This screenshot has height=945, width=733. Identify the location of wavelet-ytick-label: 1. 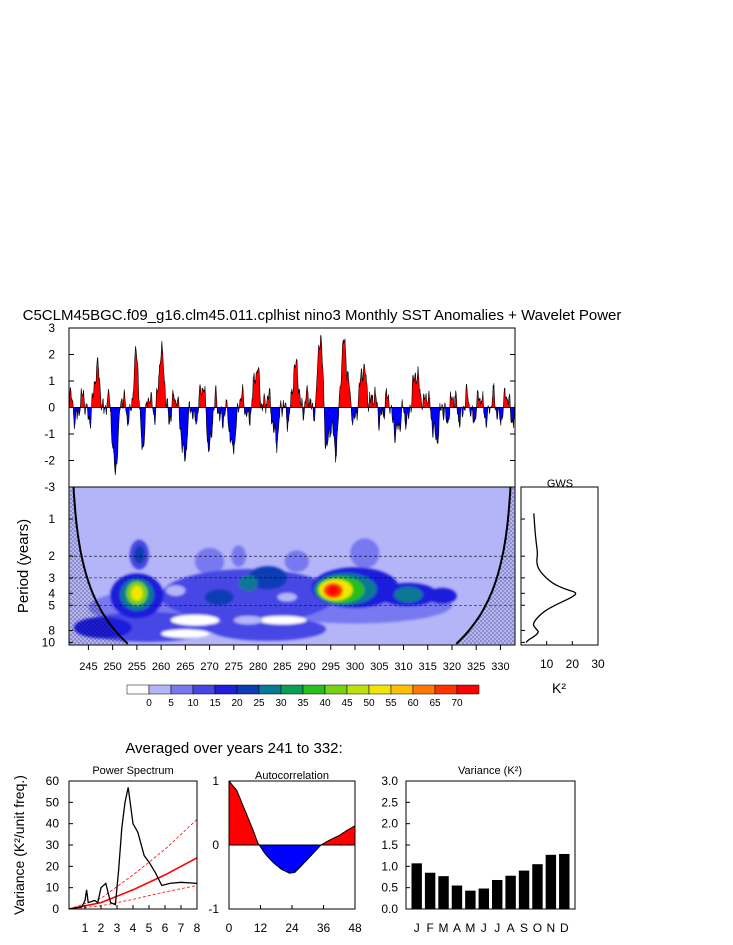
(51, 519).